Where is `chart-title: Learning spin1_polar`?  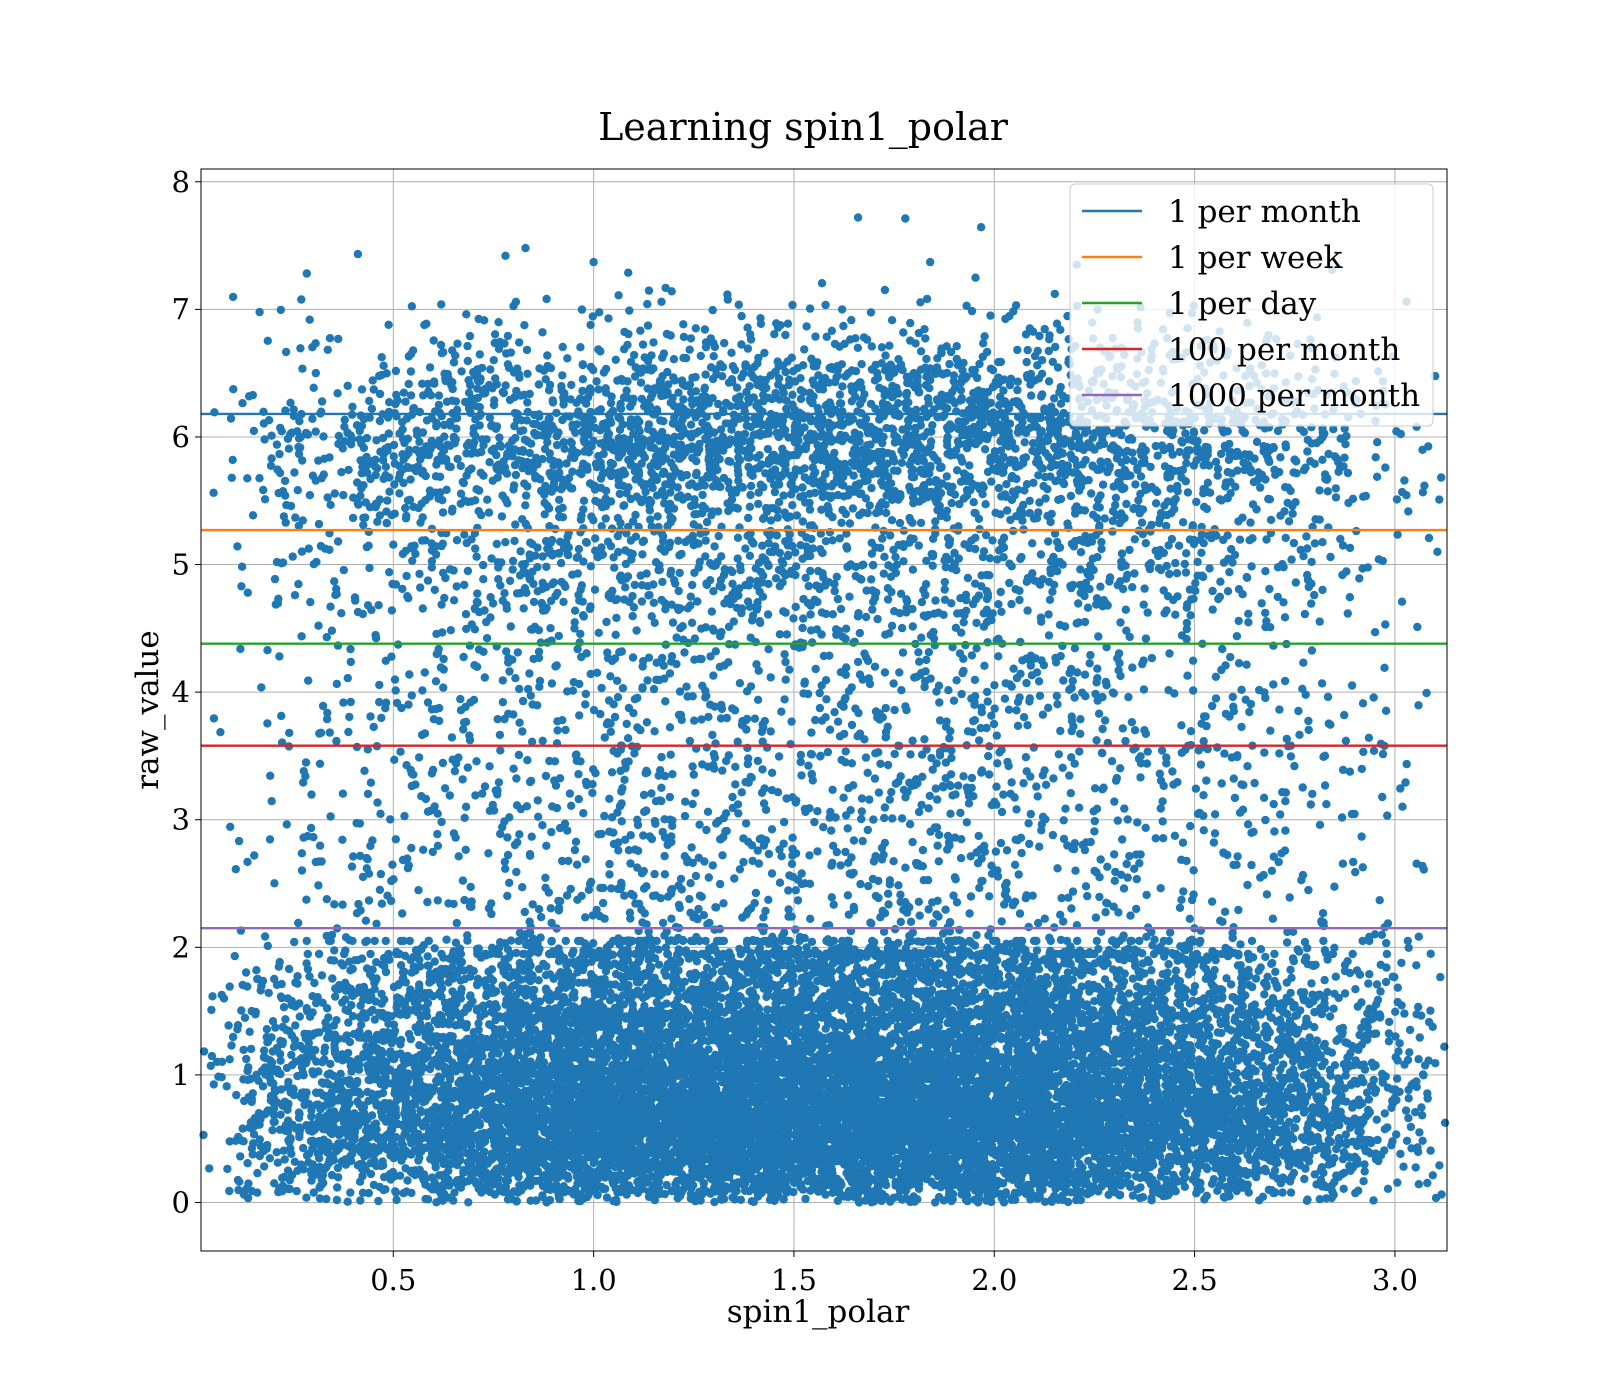 chart-title: Learning spin1_polar is located at coordinates (803, 127).